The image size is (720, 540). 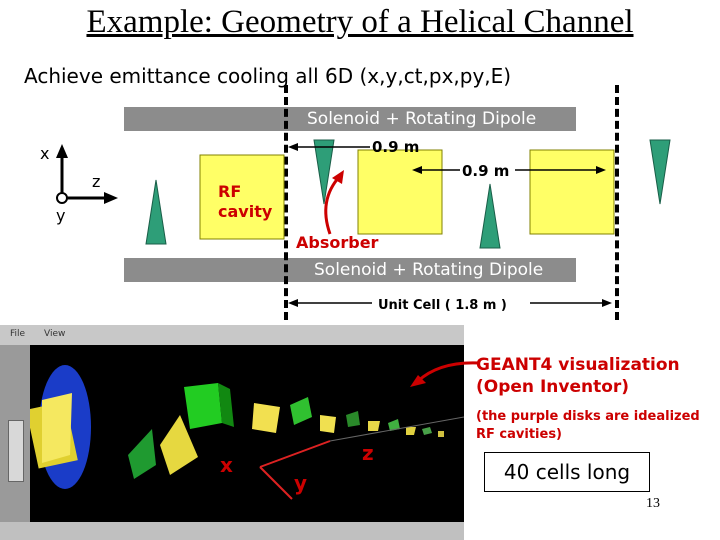 What do you see at coordinates (422, 119) in the screenshot?
I see `solenoid-label-top: Solenoid + Rotating Dipole` at bounding box center [422, 119].